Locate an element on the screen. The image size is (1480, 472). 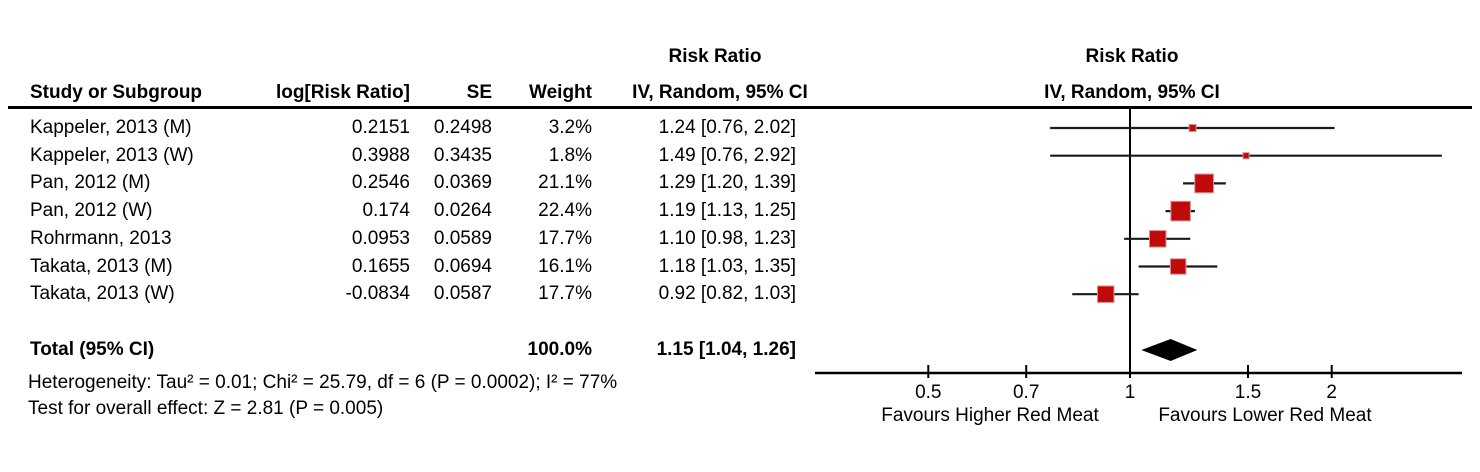
table-ci-header-top: Risk Ratio is located at coordinates (715, 56).